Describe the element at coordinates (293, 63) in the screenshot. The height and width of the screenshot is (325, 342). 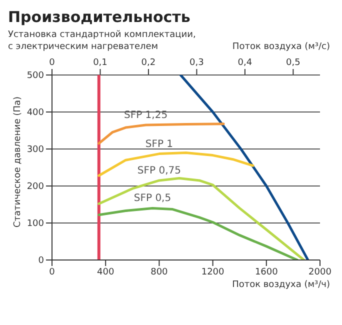
I see `x2-tick-label: 0,5` at that location.